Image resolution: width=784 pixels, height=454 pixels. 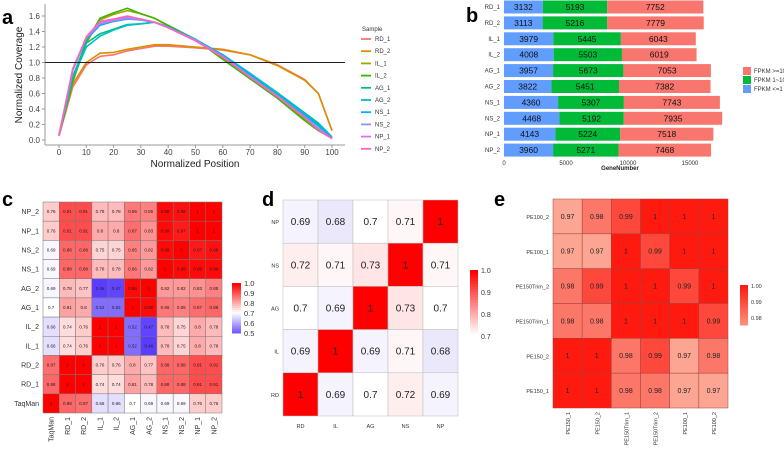 I want to click on bar-value-label: 7053, so click(x=667, y=71).